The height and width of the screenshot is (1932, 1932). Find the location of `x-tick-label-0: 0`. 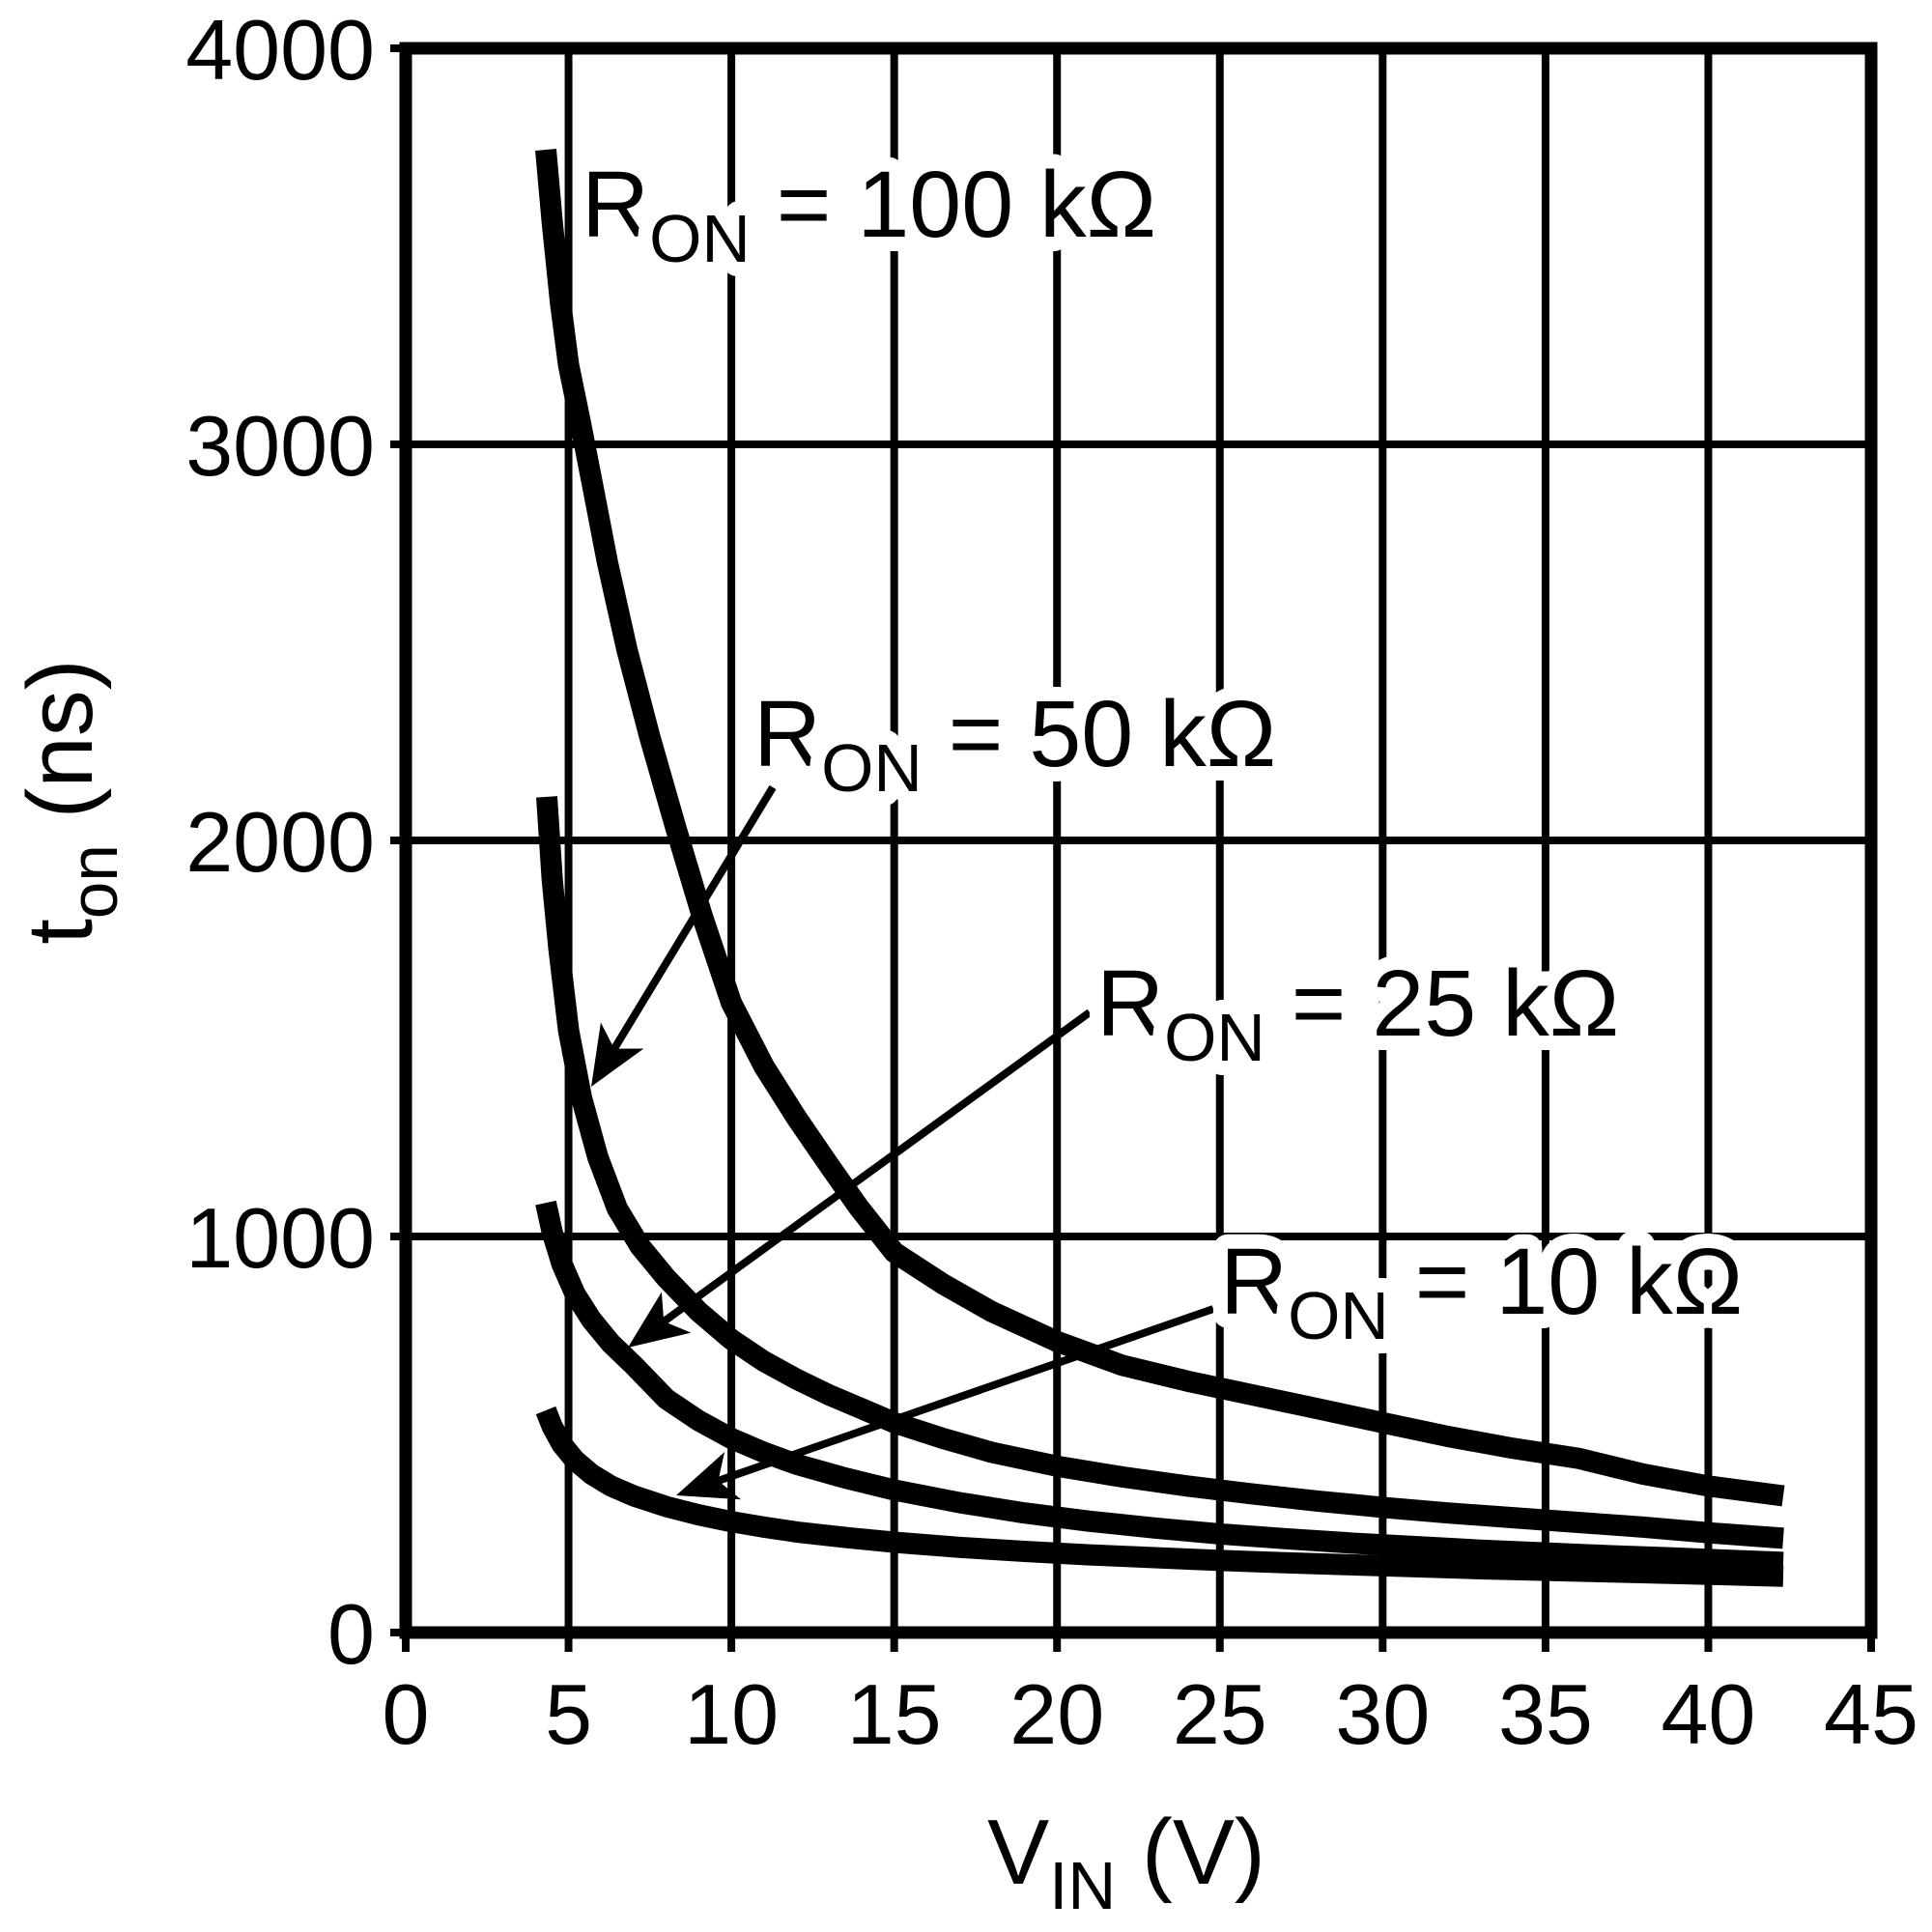

x-tick-label-0: 0 is located at coordinates (406, 1714).